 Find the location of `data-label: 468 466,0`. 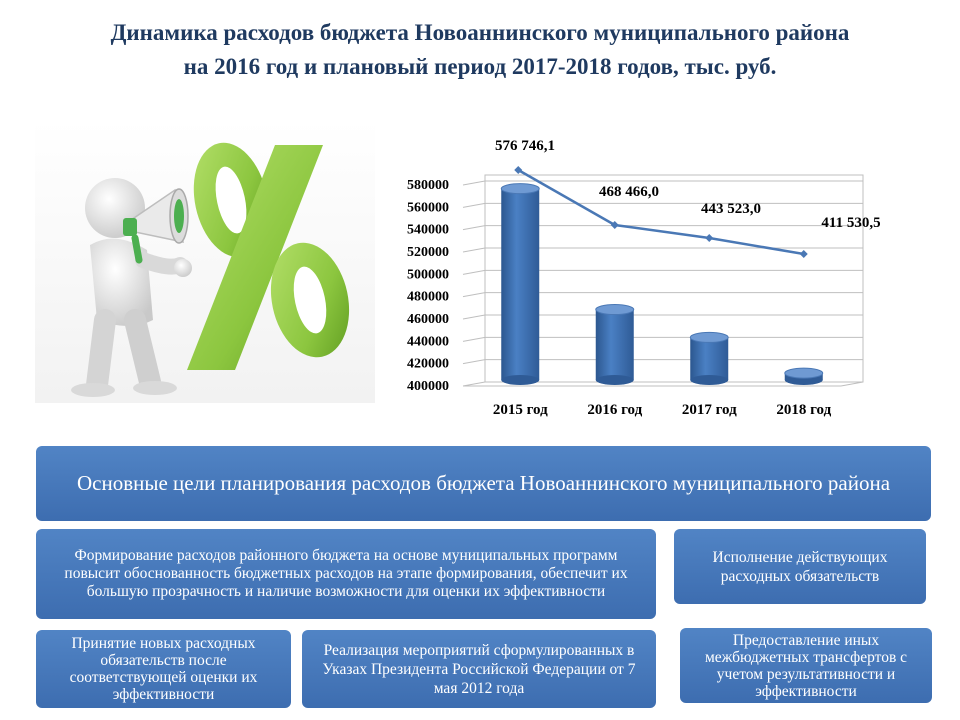

data-label: 468 466,0 is located at coordinates (629, 192).